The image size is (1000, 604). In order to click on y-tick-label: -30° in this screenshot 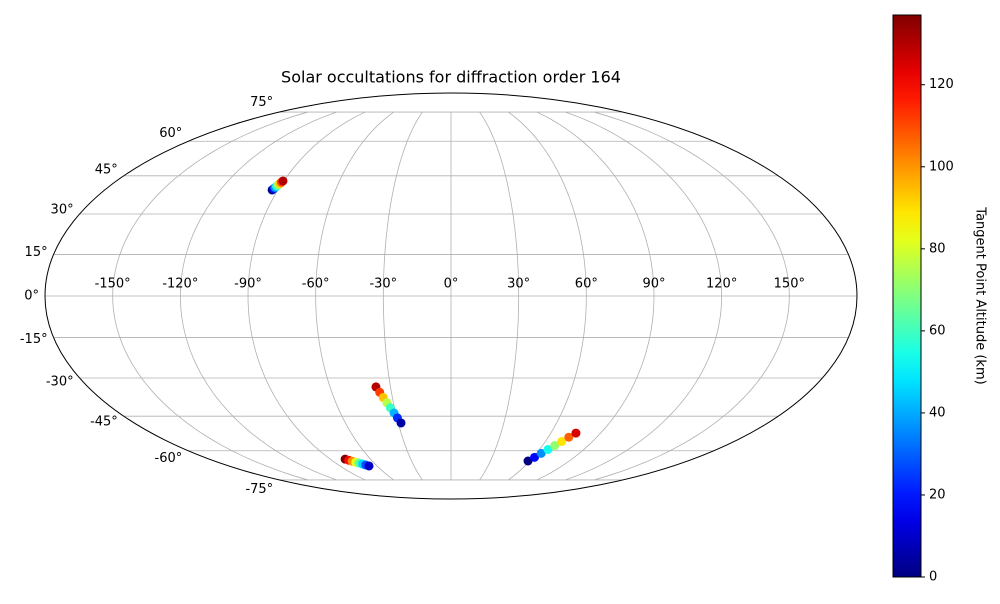, I will do `click(60, 381)`.